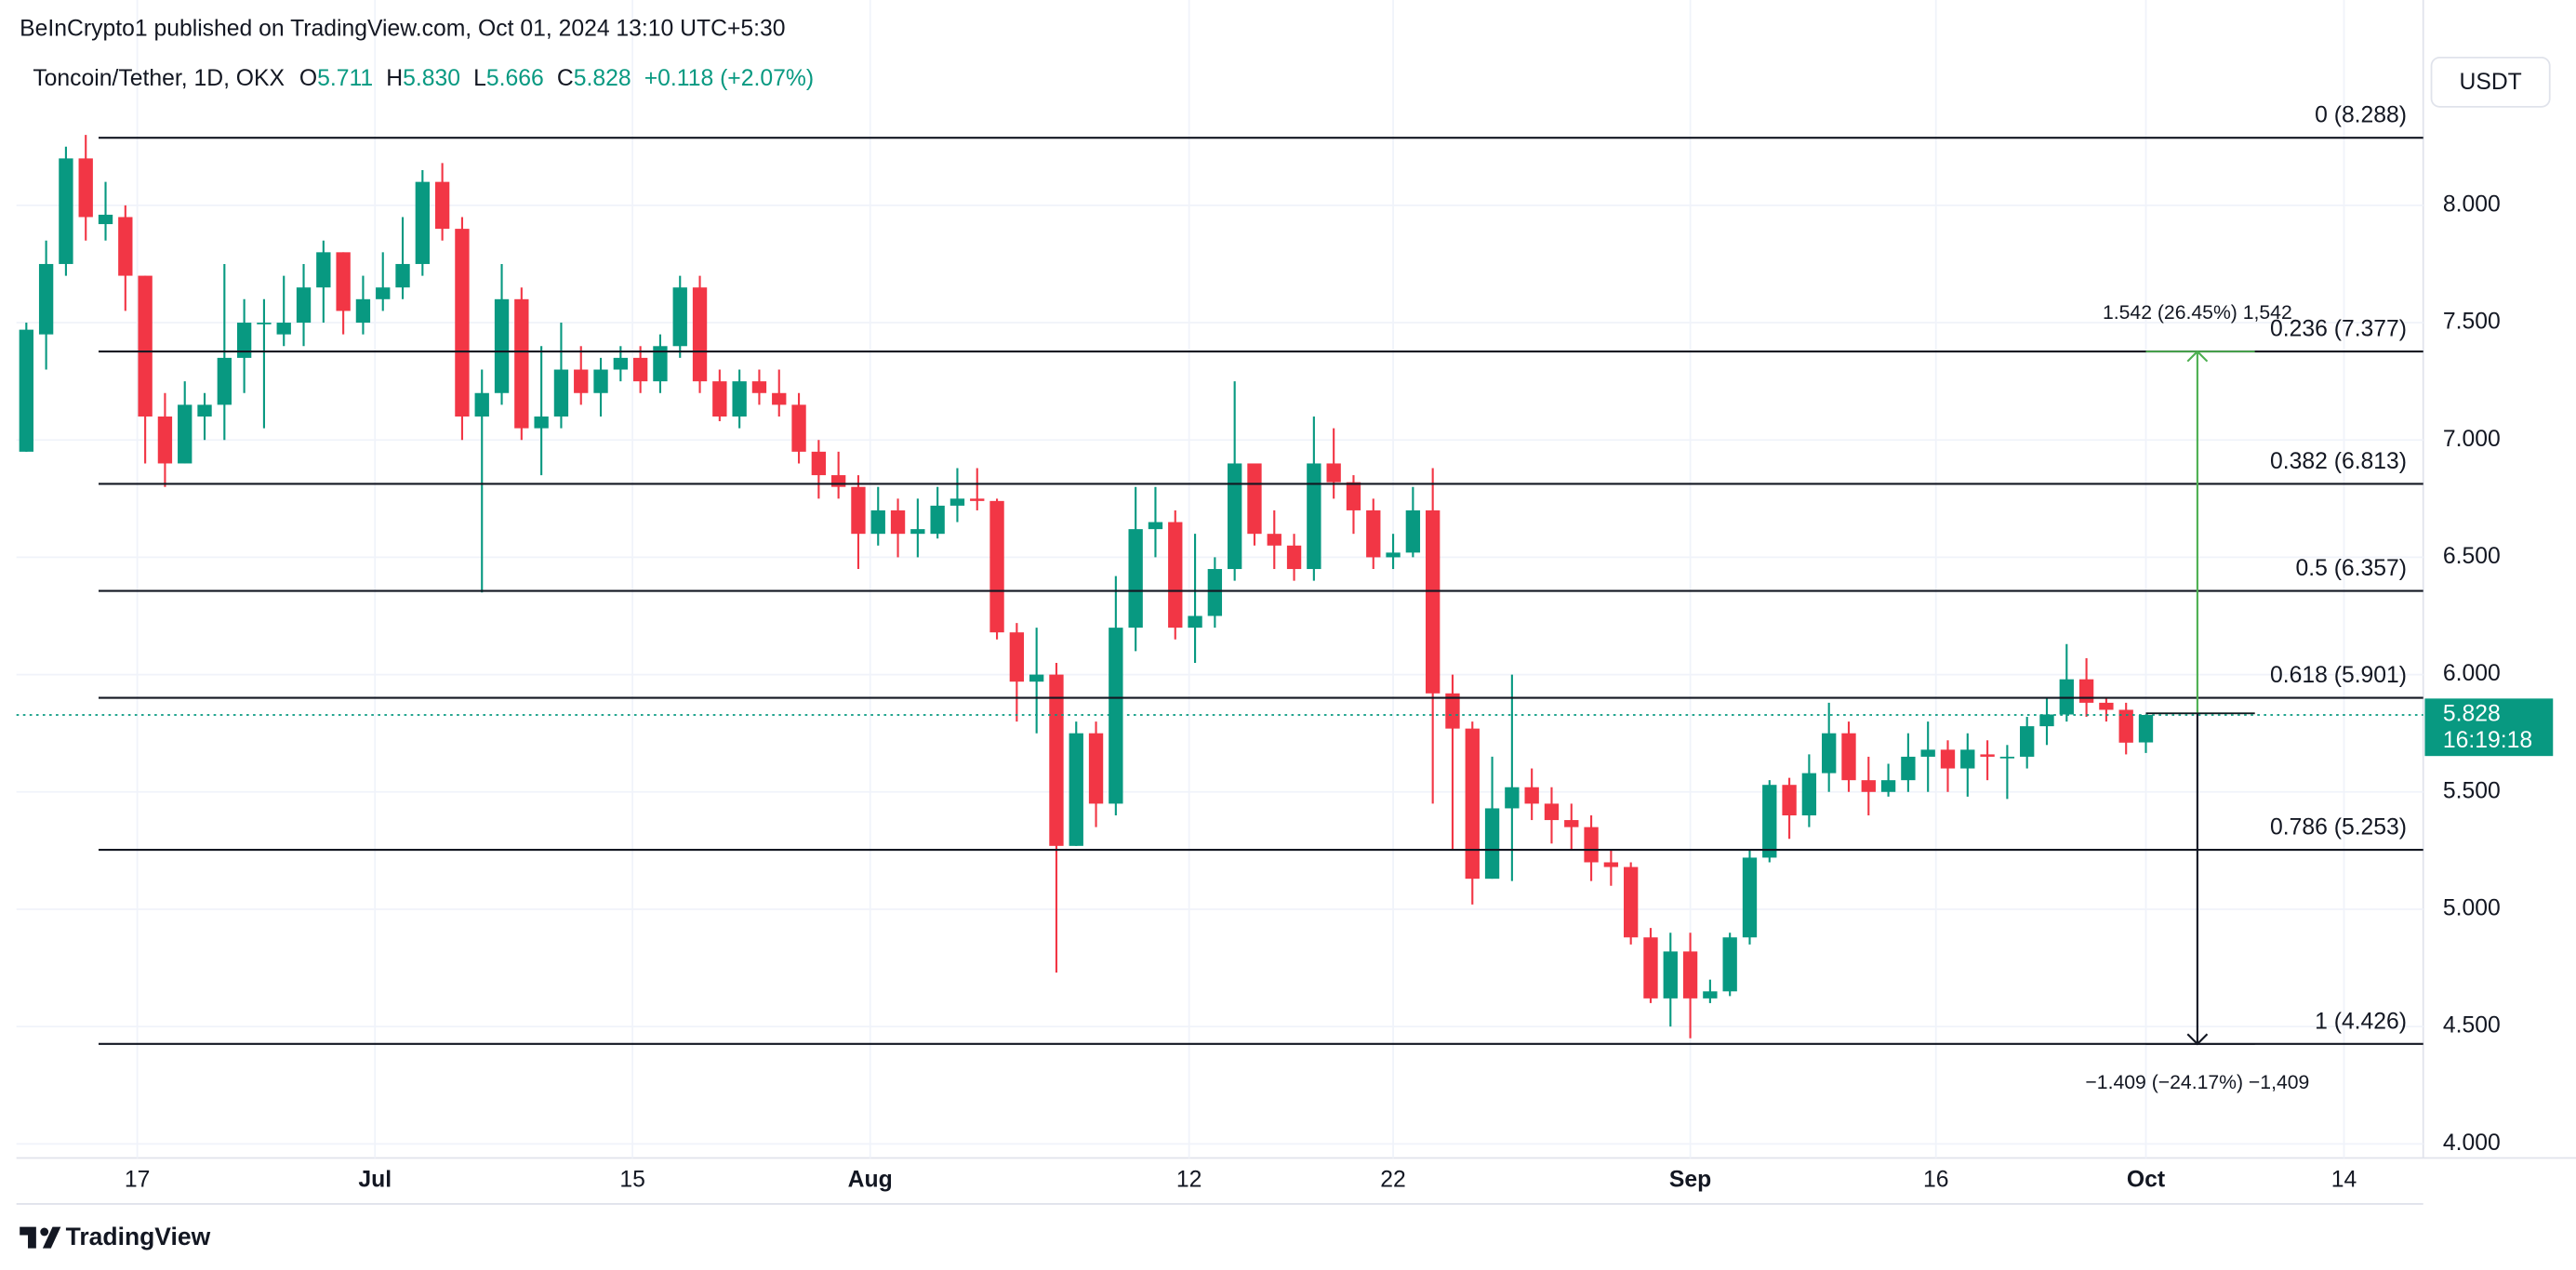  What do you see at coordinates (2361, 1021) in the screenshot?
I see `fib-level-label: 1 (4.426)` at bounding box center [2361, 1021].